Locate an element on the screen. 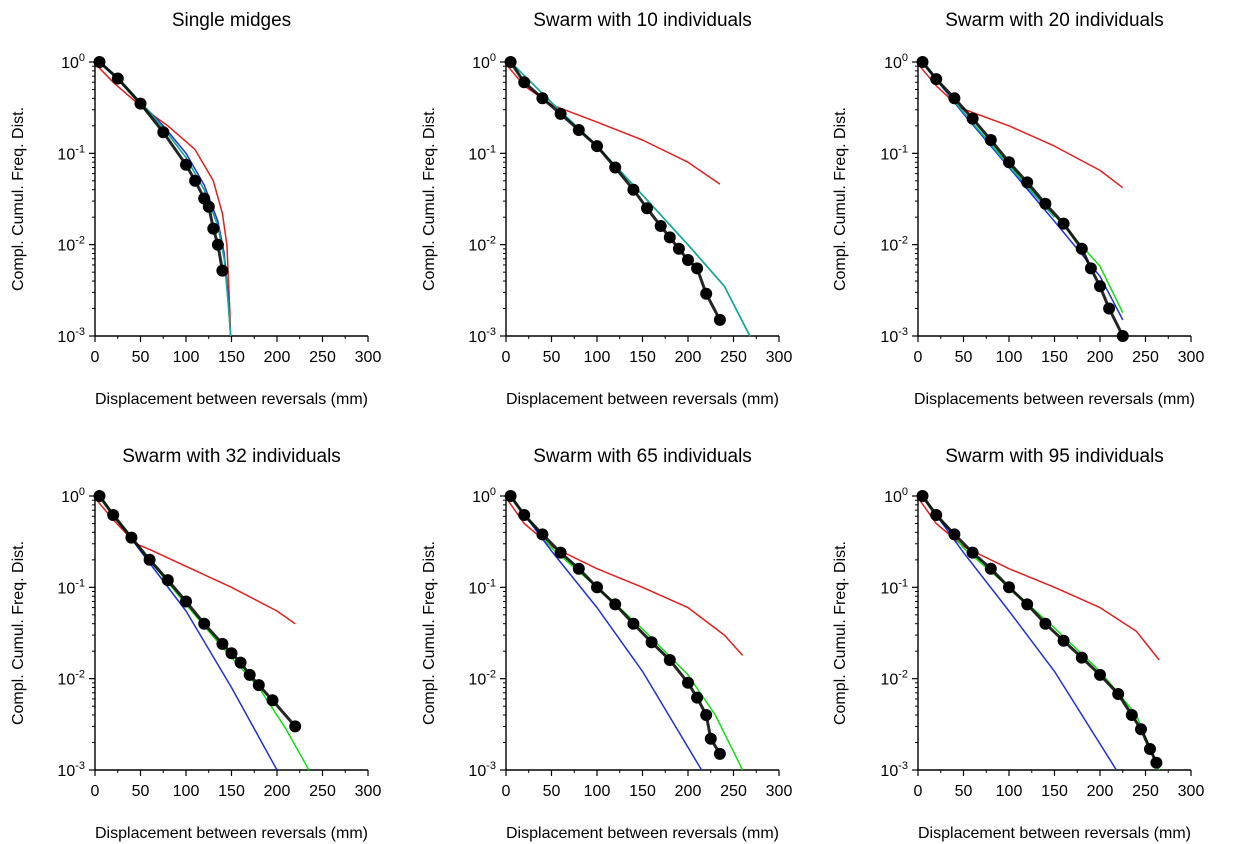 Image resolution: width=1238 pixels, height=844 pixels. x-tick-label: 250 is located at coordinates (733, 791).